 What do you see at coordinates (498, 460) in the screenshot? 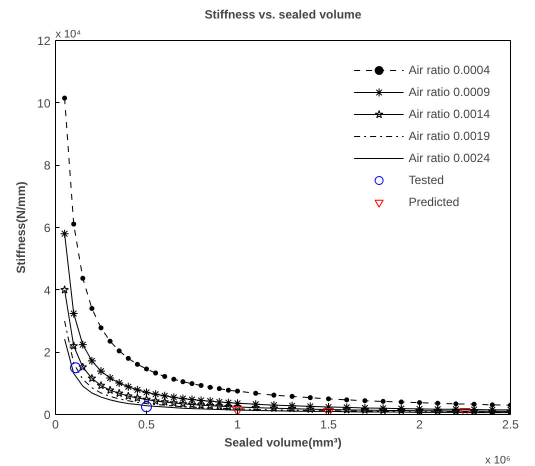
I see `text: x 10⁶` at bounding box center [498, 460].